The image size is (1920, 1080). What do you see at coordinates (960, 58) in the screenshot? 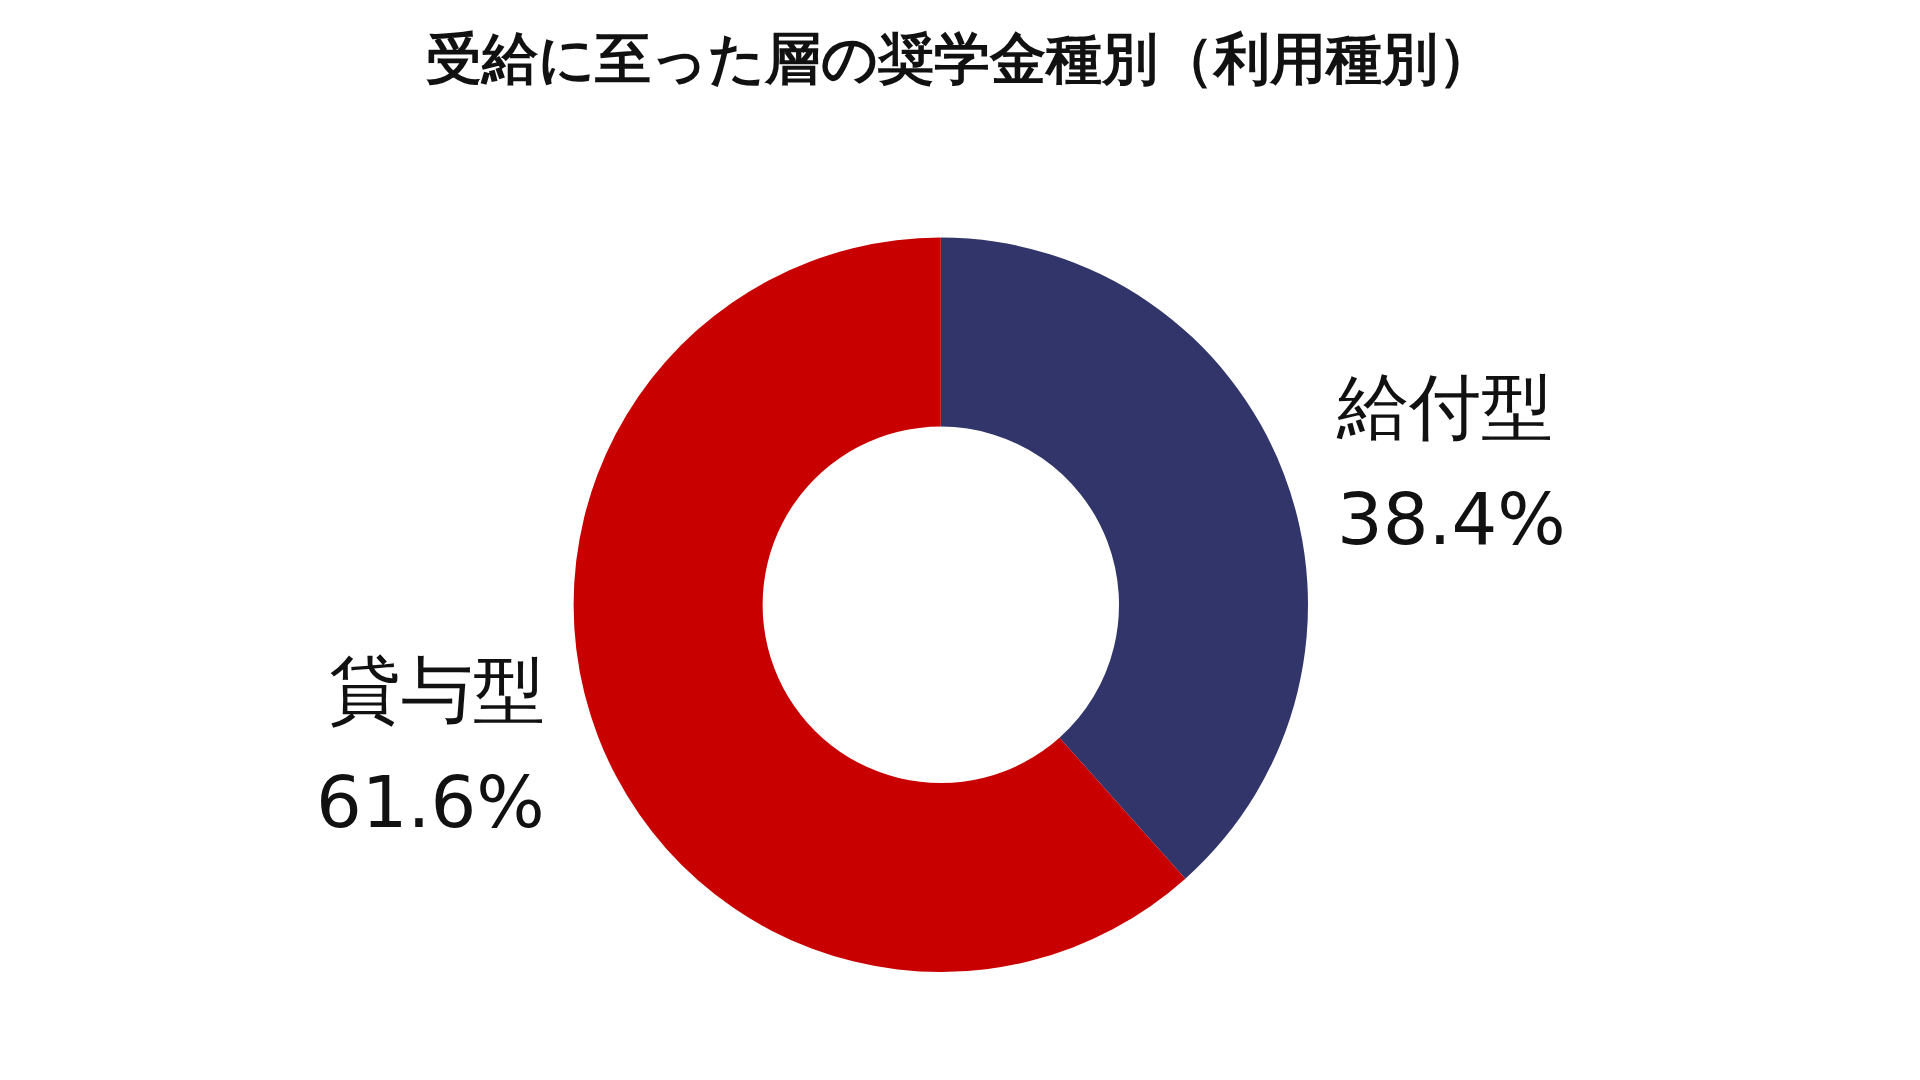
I see `chart-title: 受給に至った層の奨学金種別（利用種別）` at bounding box center [960, 58].